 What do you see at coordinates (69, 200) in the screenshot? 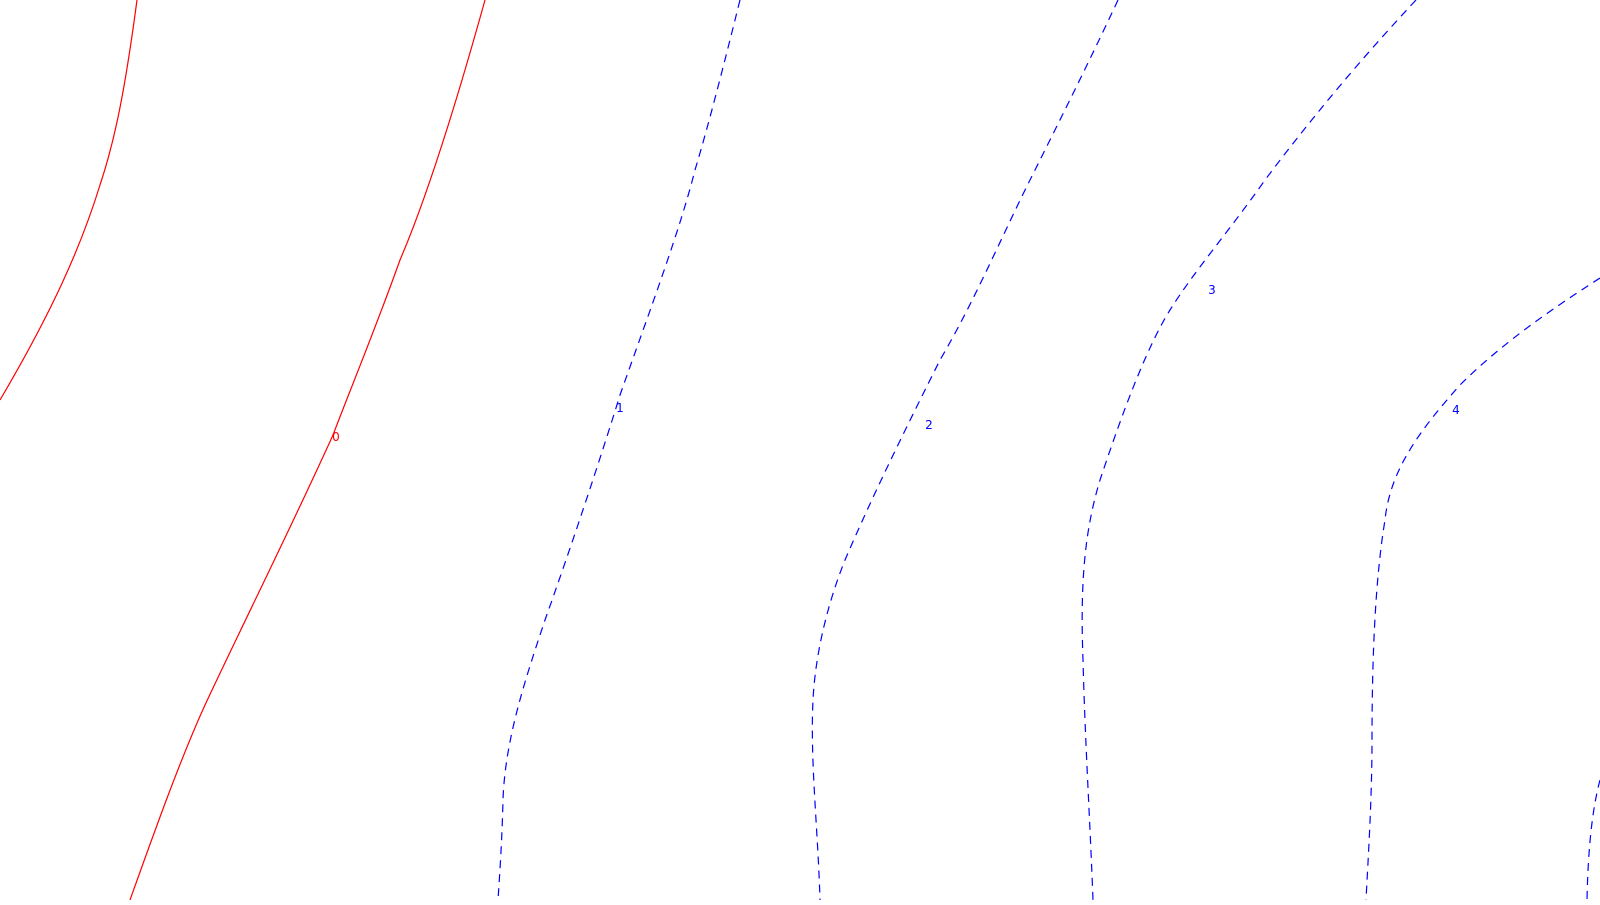
I see `contour-line-zero-left` at bounding box center [69, 200].